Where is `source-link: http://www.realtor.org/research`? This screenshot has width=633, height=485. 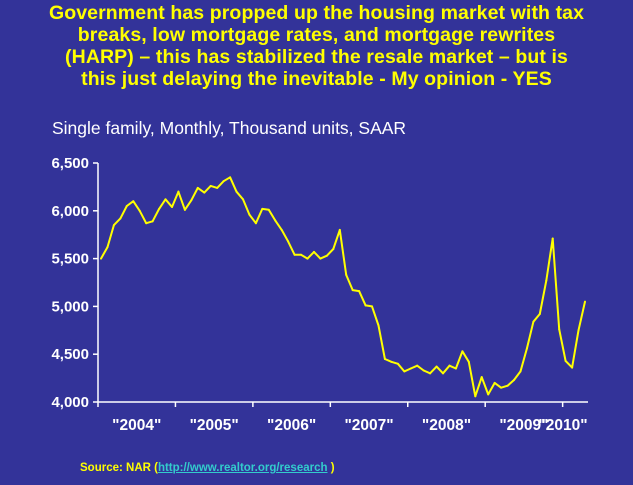 source-link: http://www.realtor.org/research is located at coordinates (242, 468).